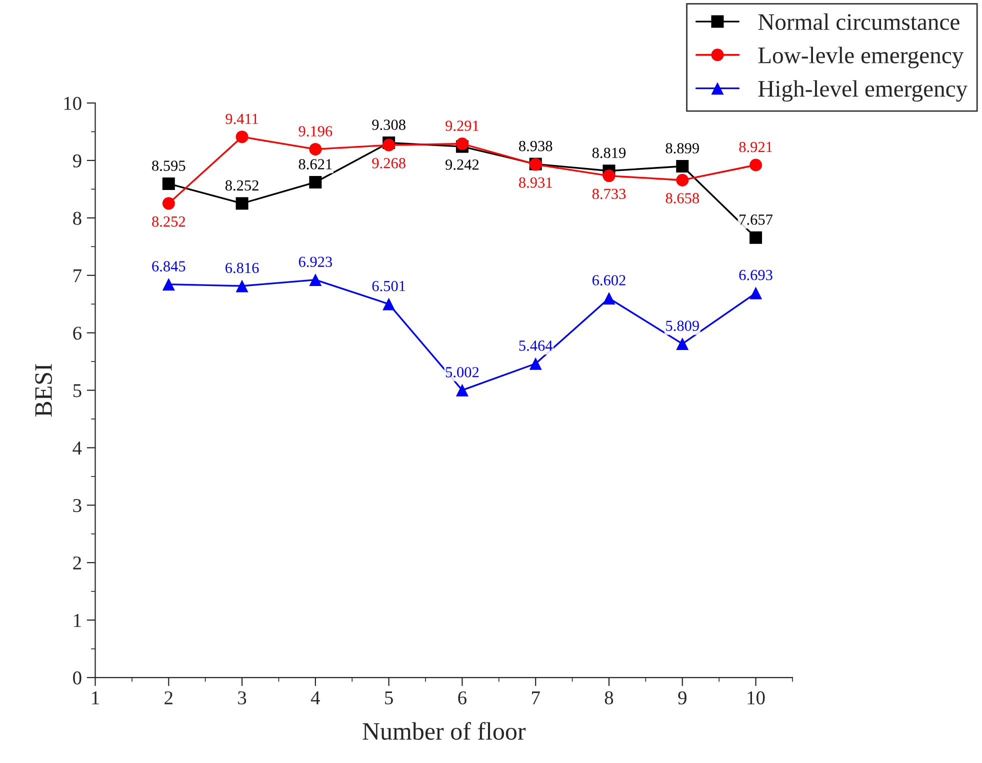 This screenshot has width=982, height=763. I want to click on data-label: 8.595, so click(169, 165).